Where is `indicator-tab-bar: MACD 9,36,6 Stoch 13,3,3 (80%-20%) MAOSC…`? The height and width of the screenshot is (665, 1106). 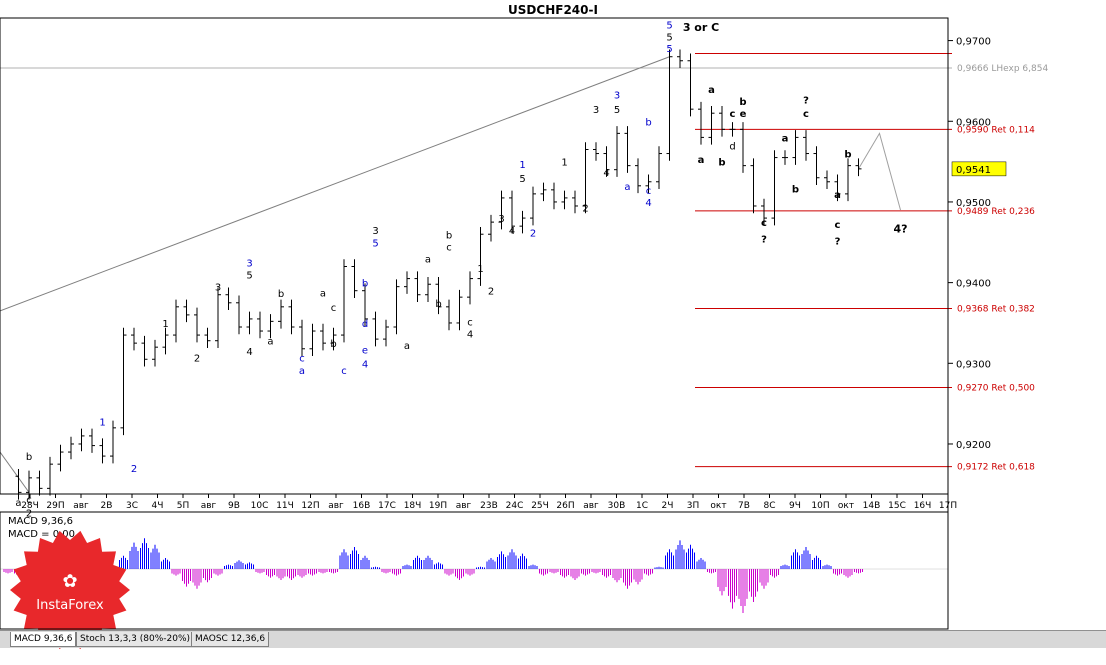 indicator-tab-bar: MACD 9,36,6 Stoch 13,3,3 (80%-20%) MAOSC… is located at coordinates (553, 639).